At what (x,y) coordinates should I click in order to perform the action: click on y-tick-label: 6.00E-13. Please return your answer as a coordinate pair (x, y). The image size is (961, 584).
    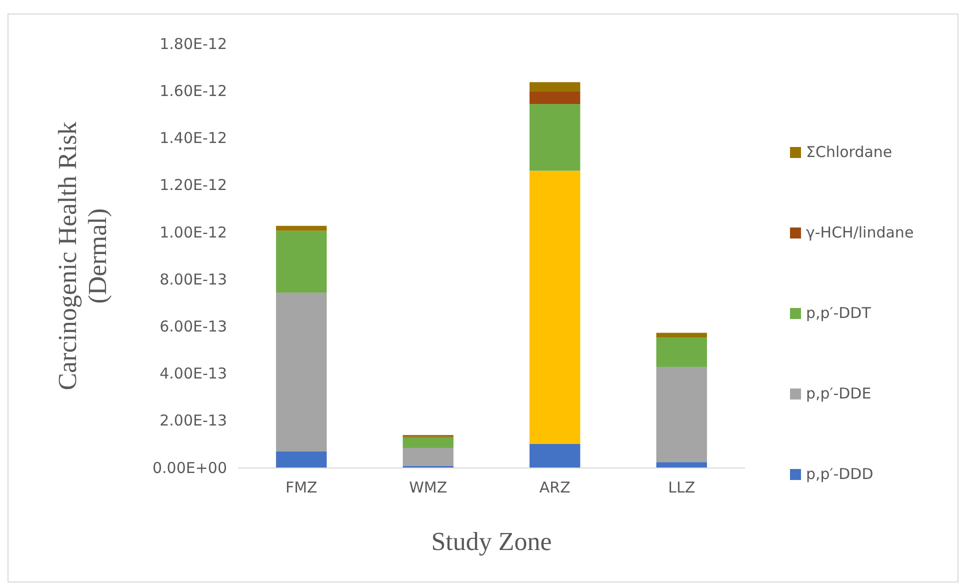
    Looking at the image, I should click on (193, 326).